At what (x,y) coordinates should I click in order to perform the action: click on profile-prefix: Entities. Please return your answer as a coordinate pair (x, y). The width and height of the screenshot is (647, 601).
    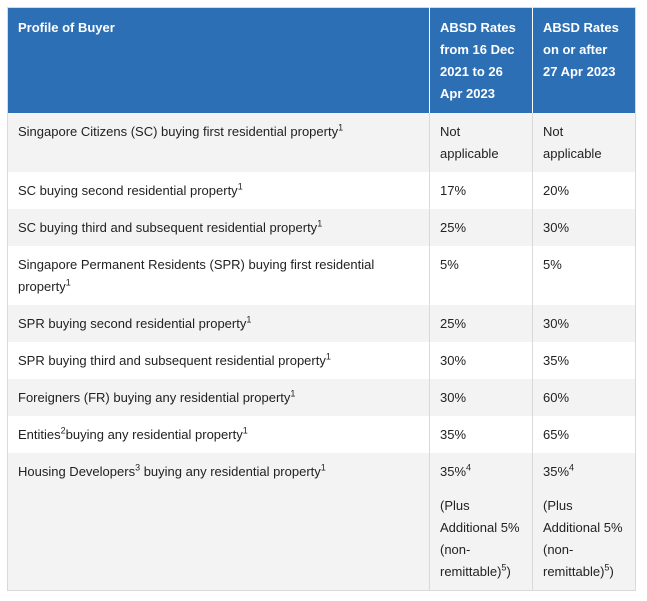
    Looking at the image, I should click on (39, 434).